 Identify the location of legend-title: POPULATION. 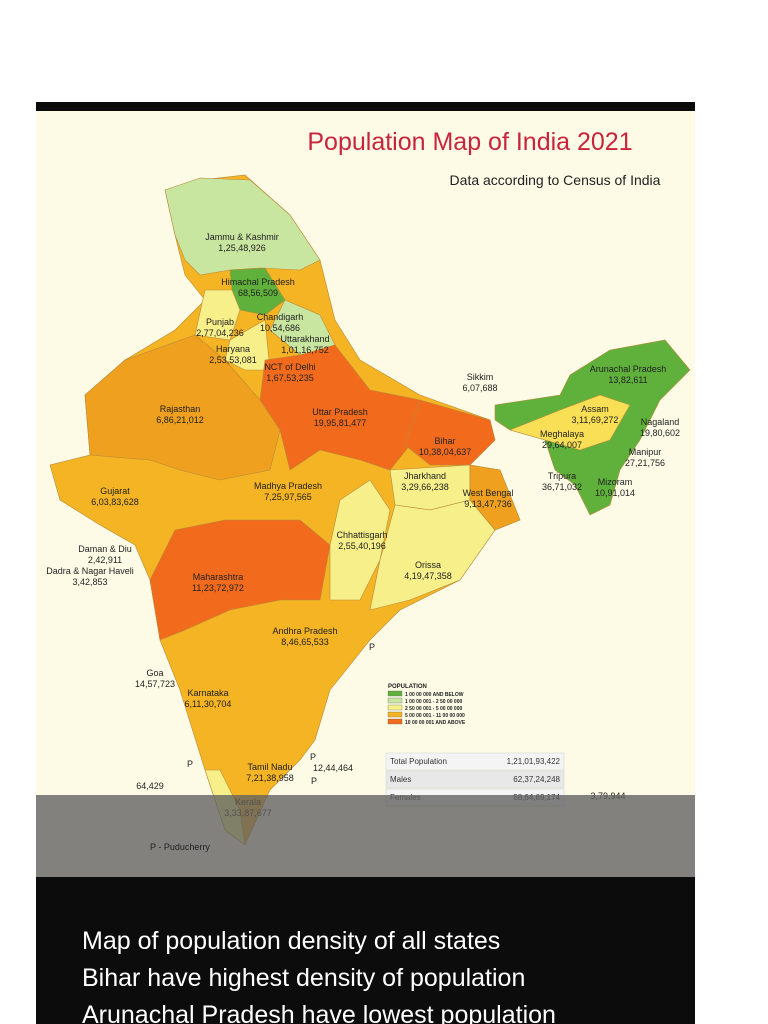
(407, 687).